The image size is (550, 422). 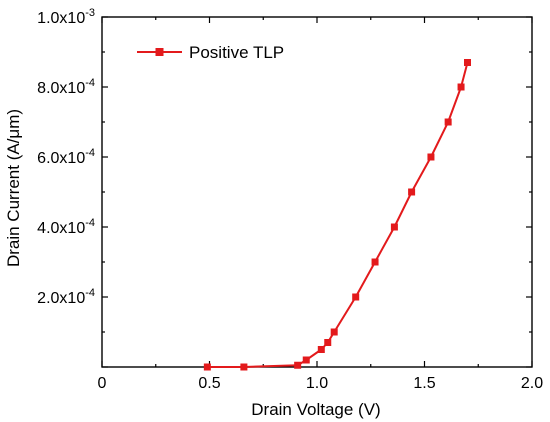 I want to click on x-tick-label: 1.5, so click(x=424, y=383).